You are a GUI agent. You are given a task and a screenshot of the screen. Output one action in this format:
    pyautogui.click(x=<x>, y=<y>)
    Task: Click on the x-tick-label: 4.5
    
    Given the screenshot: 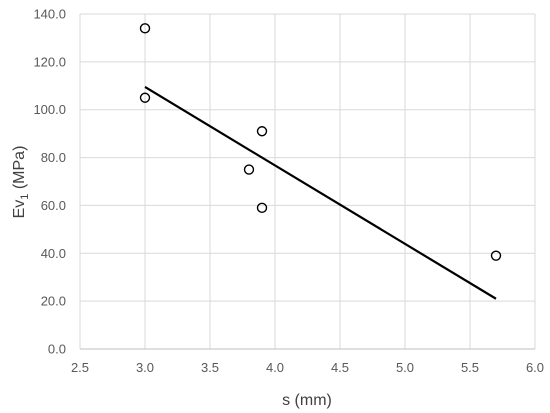 What is the action you would take?
    pyautogui.click(x=340, y=367)
    